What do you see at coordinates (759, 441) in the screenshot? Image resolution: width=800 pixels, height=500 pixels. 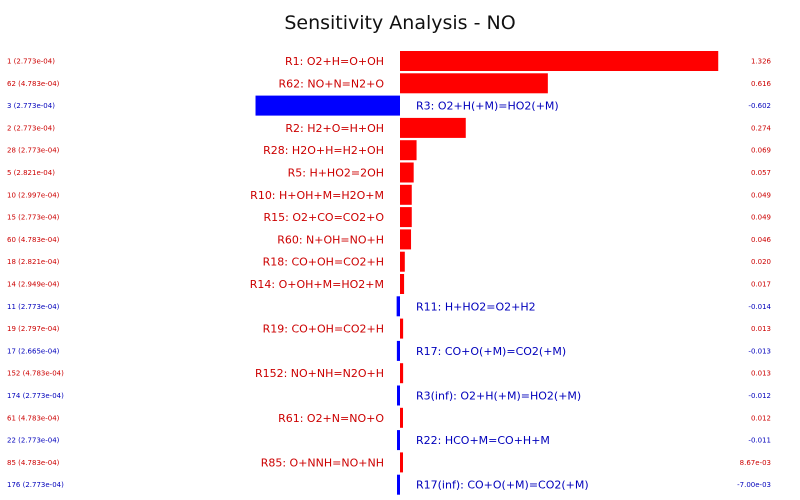 I see `sensitivity-value: -0.011` at bounding box center [759, 441].